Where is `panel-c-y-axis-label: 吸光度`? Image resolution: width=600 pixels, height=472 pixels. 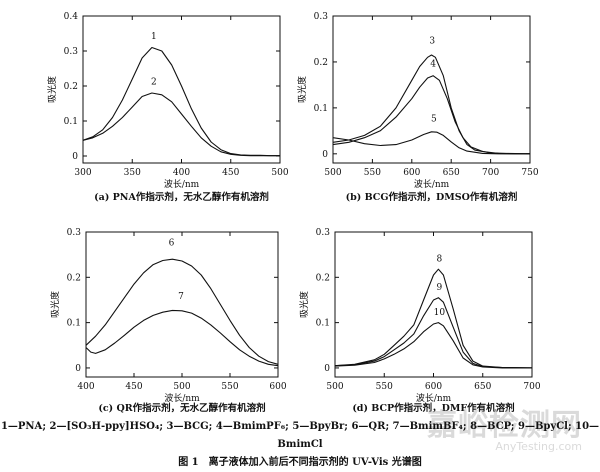
panel-c-y-axis-label: 吸光度 is located at coordinates (55, 304).